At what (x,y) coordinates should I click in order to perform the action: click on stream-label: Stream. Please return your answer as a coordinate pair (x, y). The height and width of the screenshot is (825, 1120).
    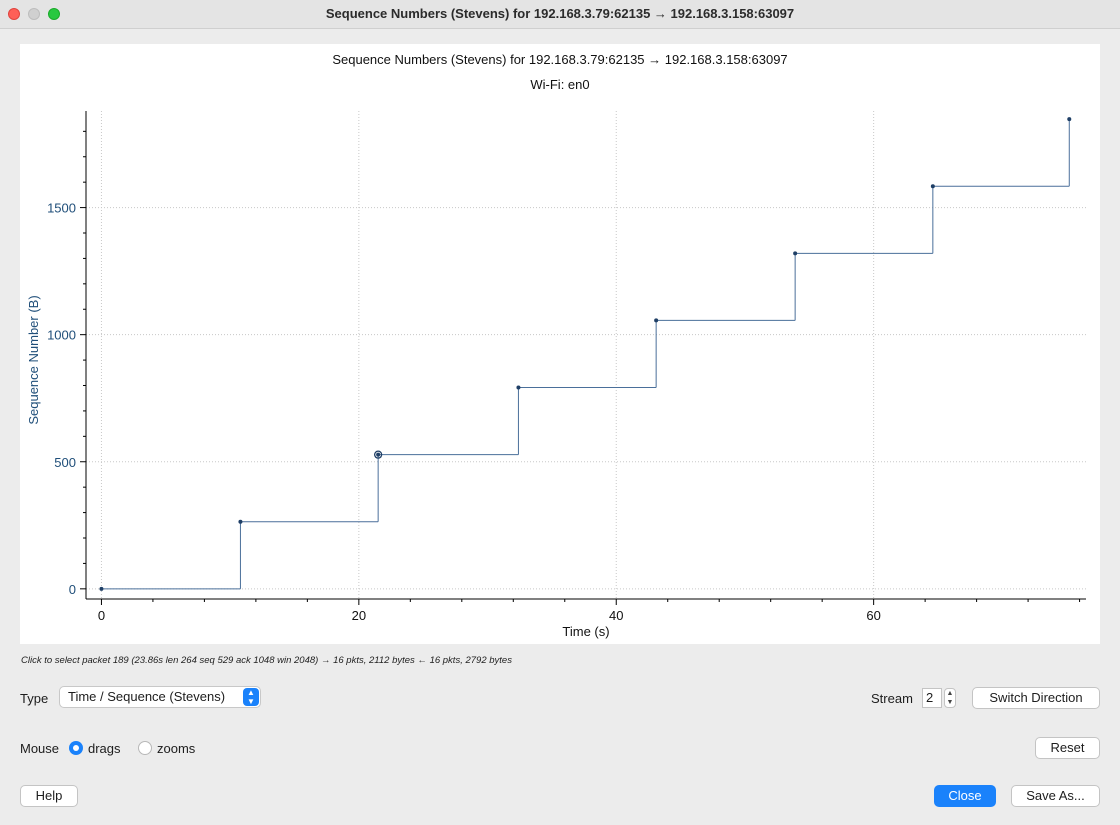
    Looking at the image, I should click on (892, 698).